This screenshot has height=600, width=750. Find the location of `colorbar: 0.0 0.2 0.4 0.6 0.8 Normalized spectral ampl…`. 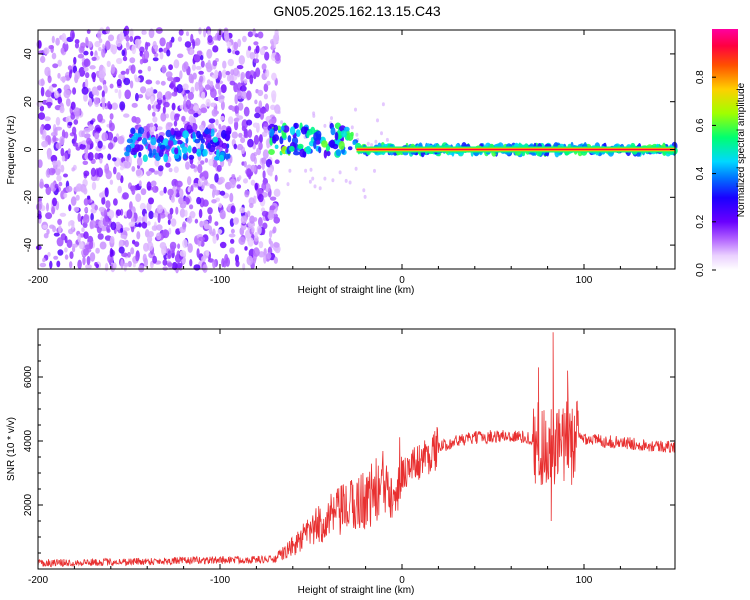

colorbar: 0.0 0.2 0.4 0.6 0.8 Normalized spectral ampl… is located at coordinates (721, 153).